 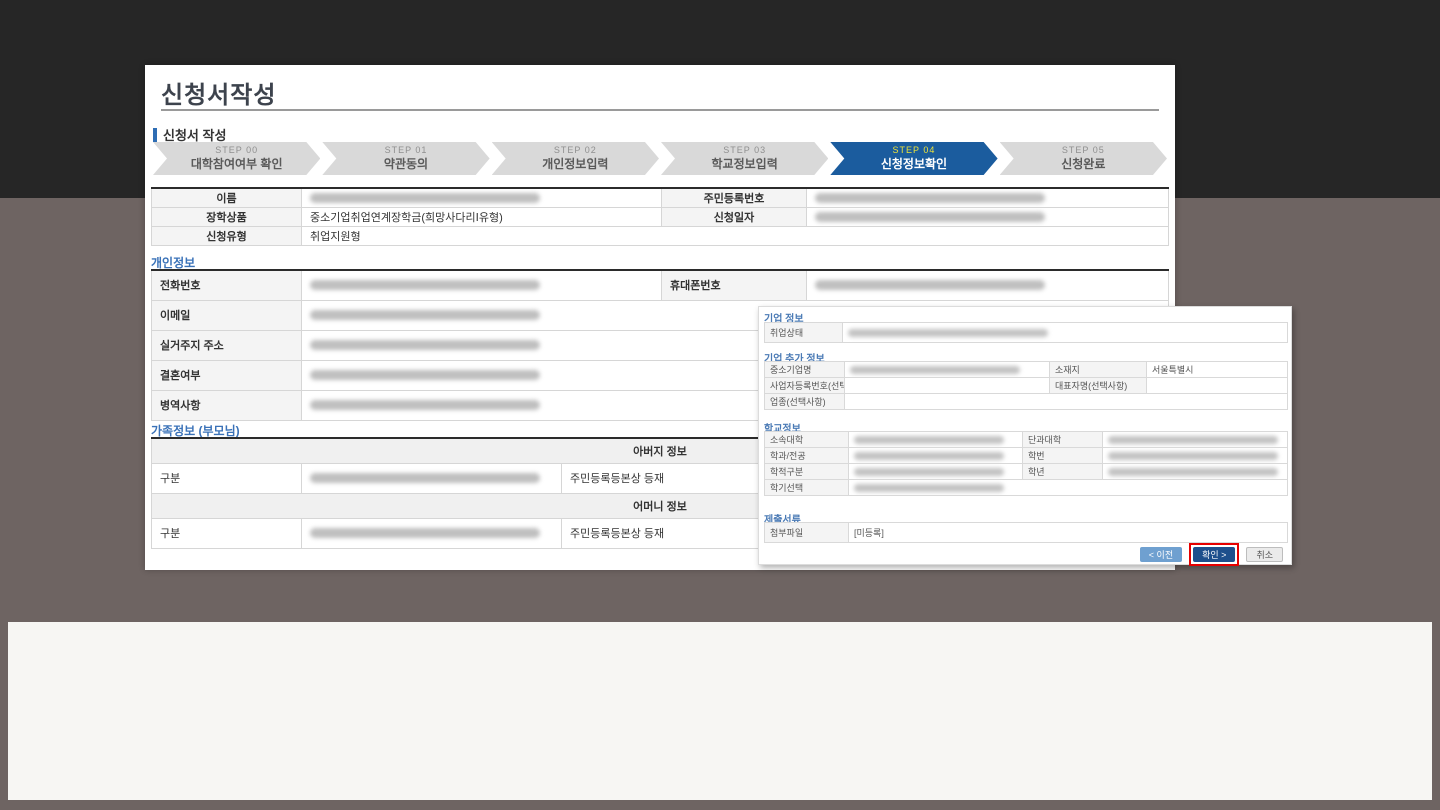 What do you see at coordinates (1217, 369) in the screenshot?
I see `location-value: 서울특별시` at bounding box center [1217, 369].